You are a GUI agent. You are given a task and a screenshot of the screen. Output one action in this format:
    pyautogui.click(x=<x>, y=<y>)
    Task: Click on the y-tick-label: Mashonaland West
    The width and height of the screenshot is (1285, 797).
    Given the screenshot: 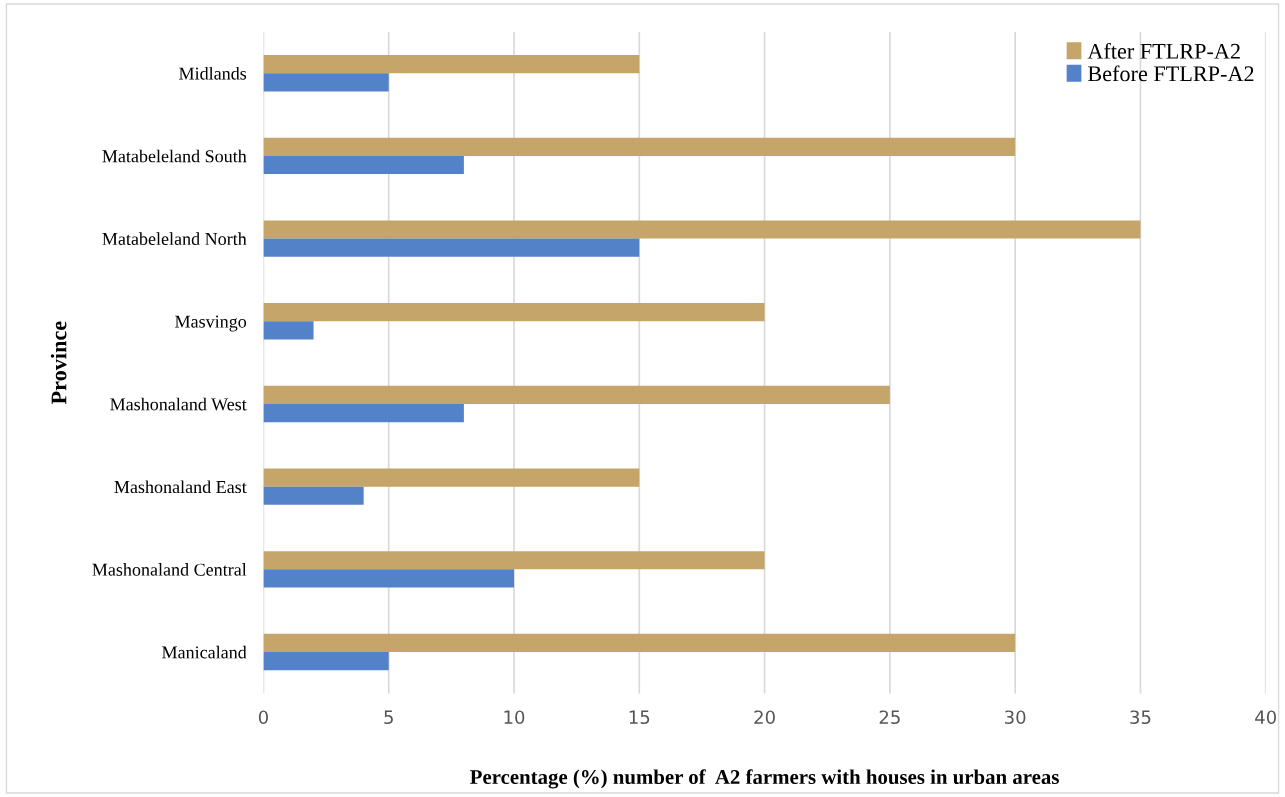 What is the action you would take?
    pyautogui.click(x=178, y=404)
    